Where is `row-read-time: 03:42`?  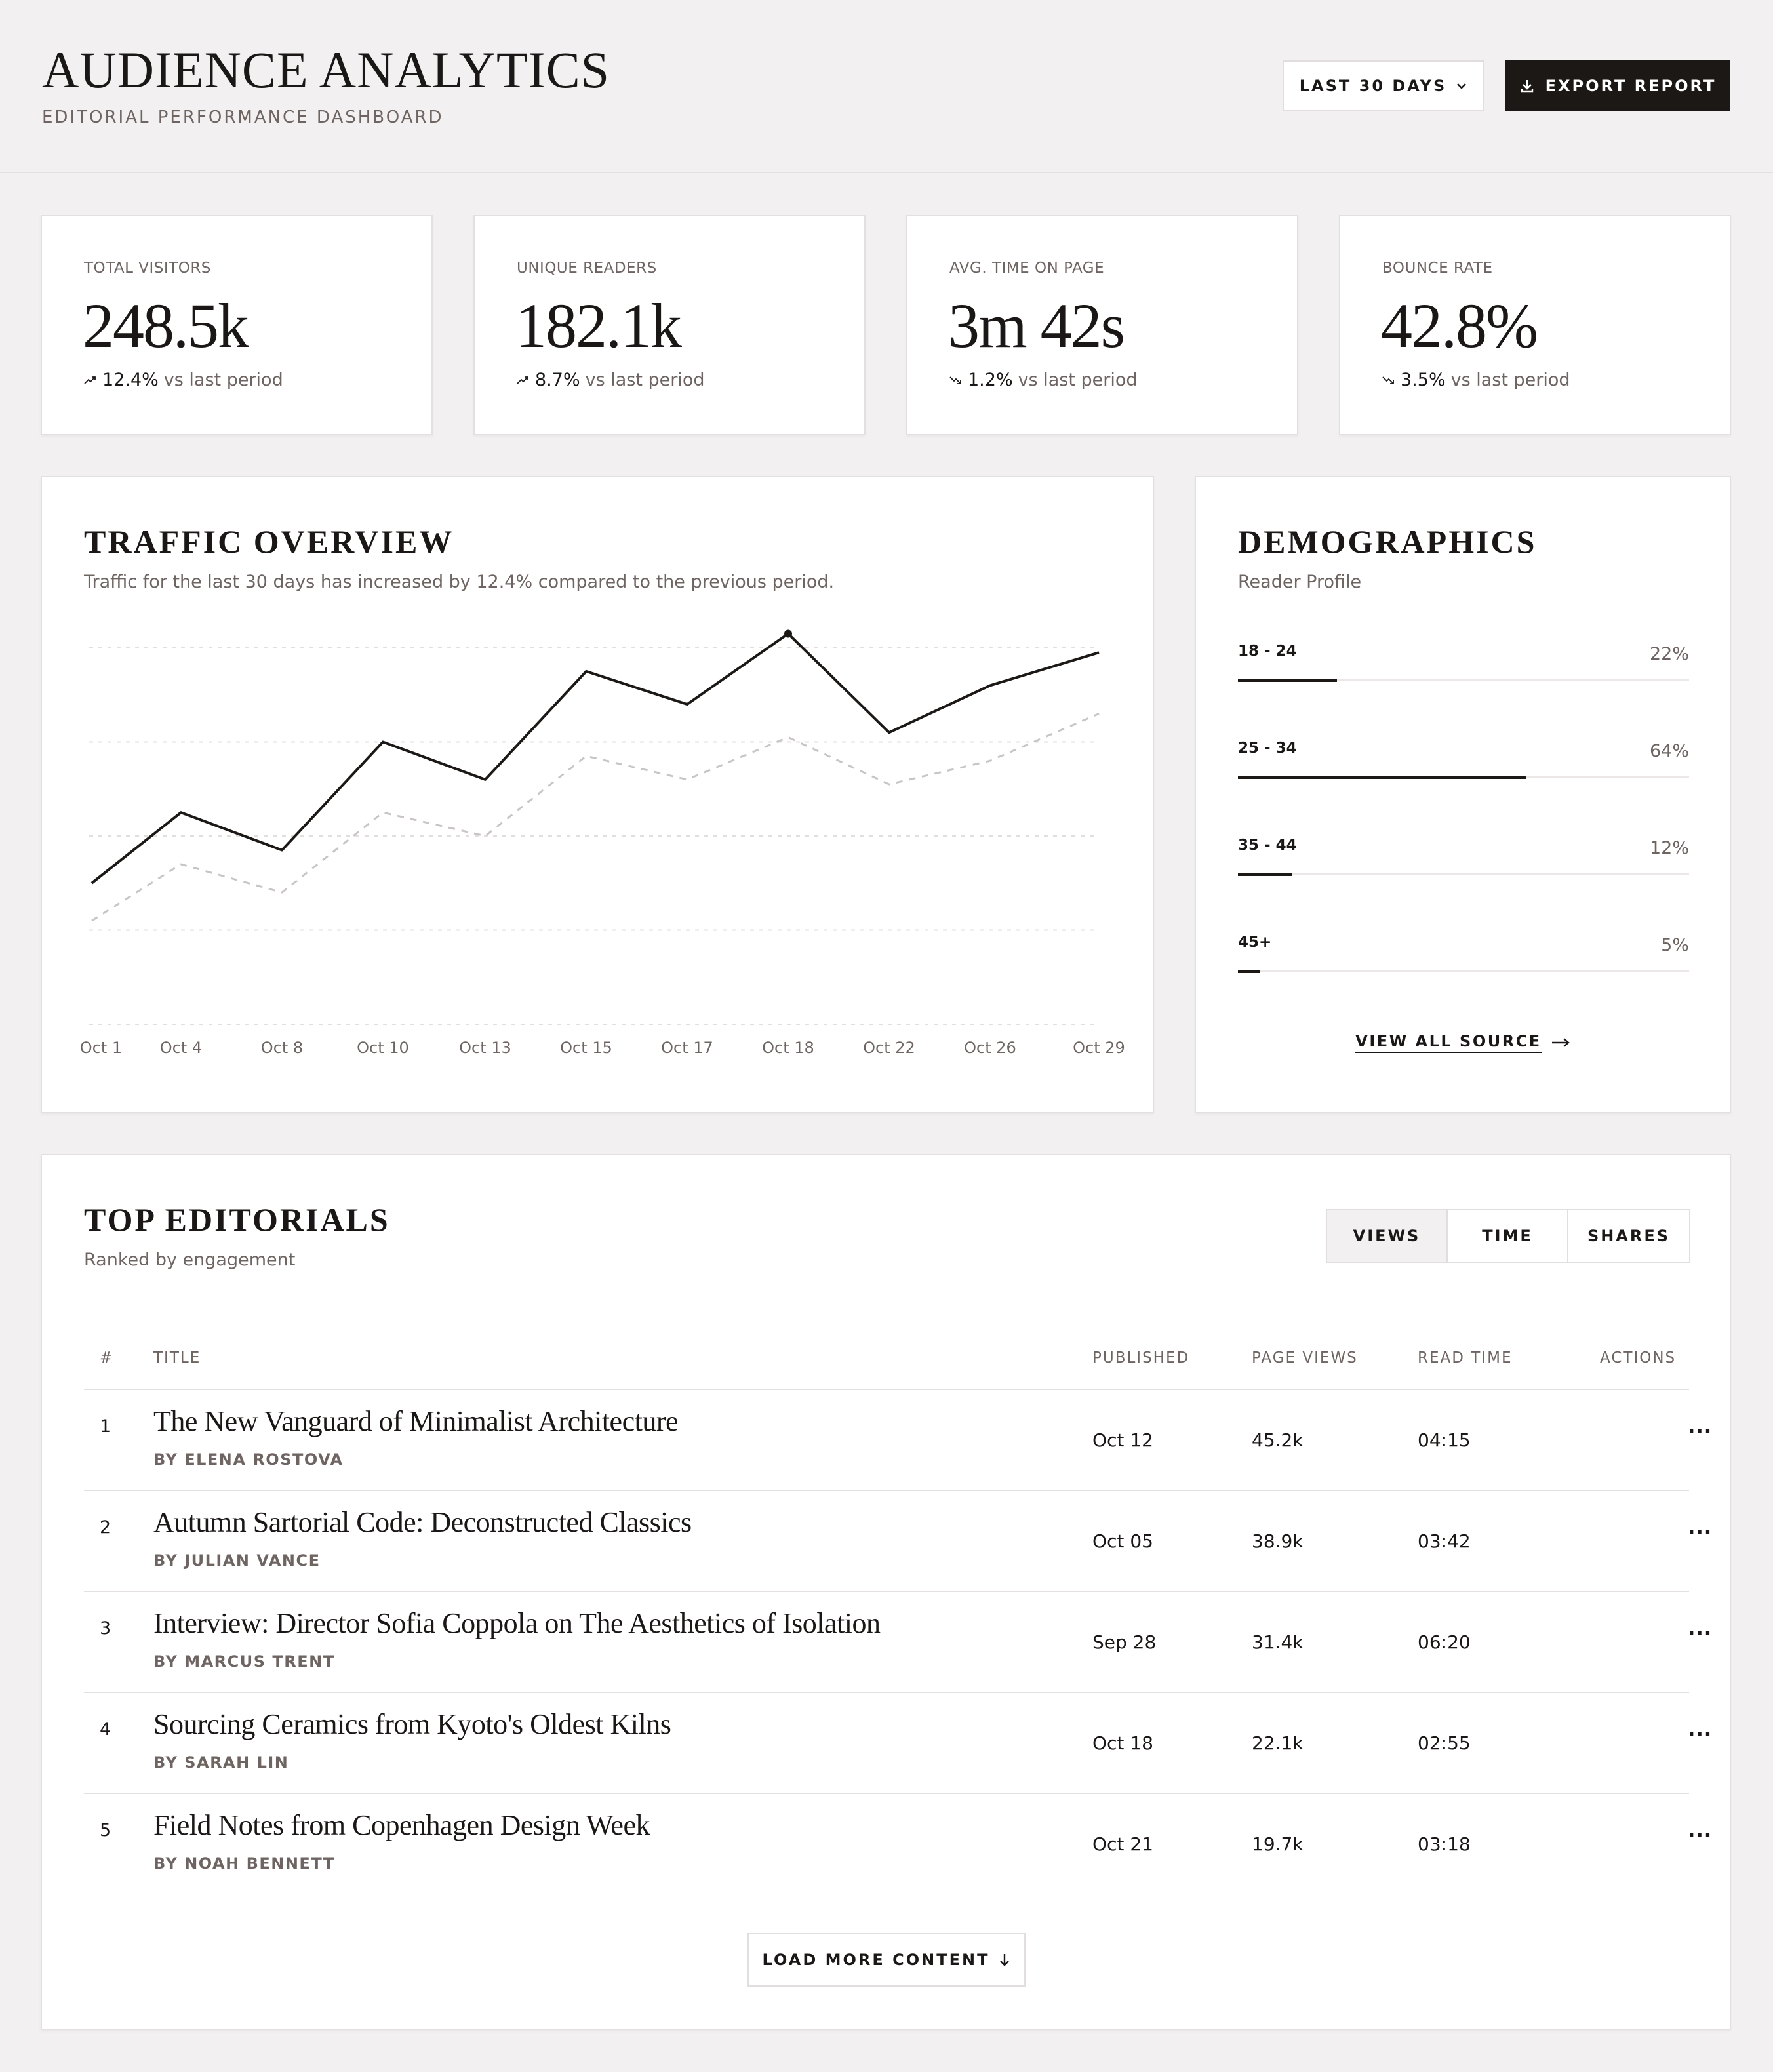 row-read-time: 03:42 is located at coordinates (1444, 1541).